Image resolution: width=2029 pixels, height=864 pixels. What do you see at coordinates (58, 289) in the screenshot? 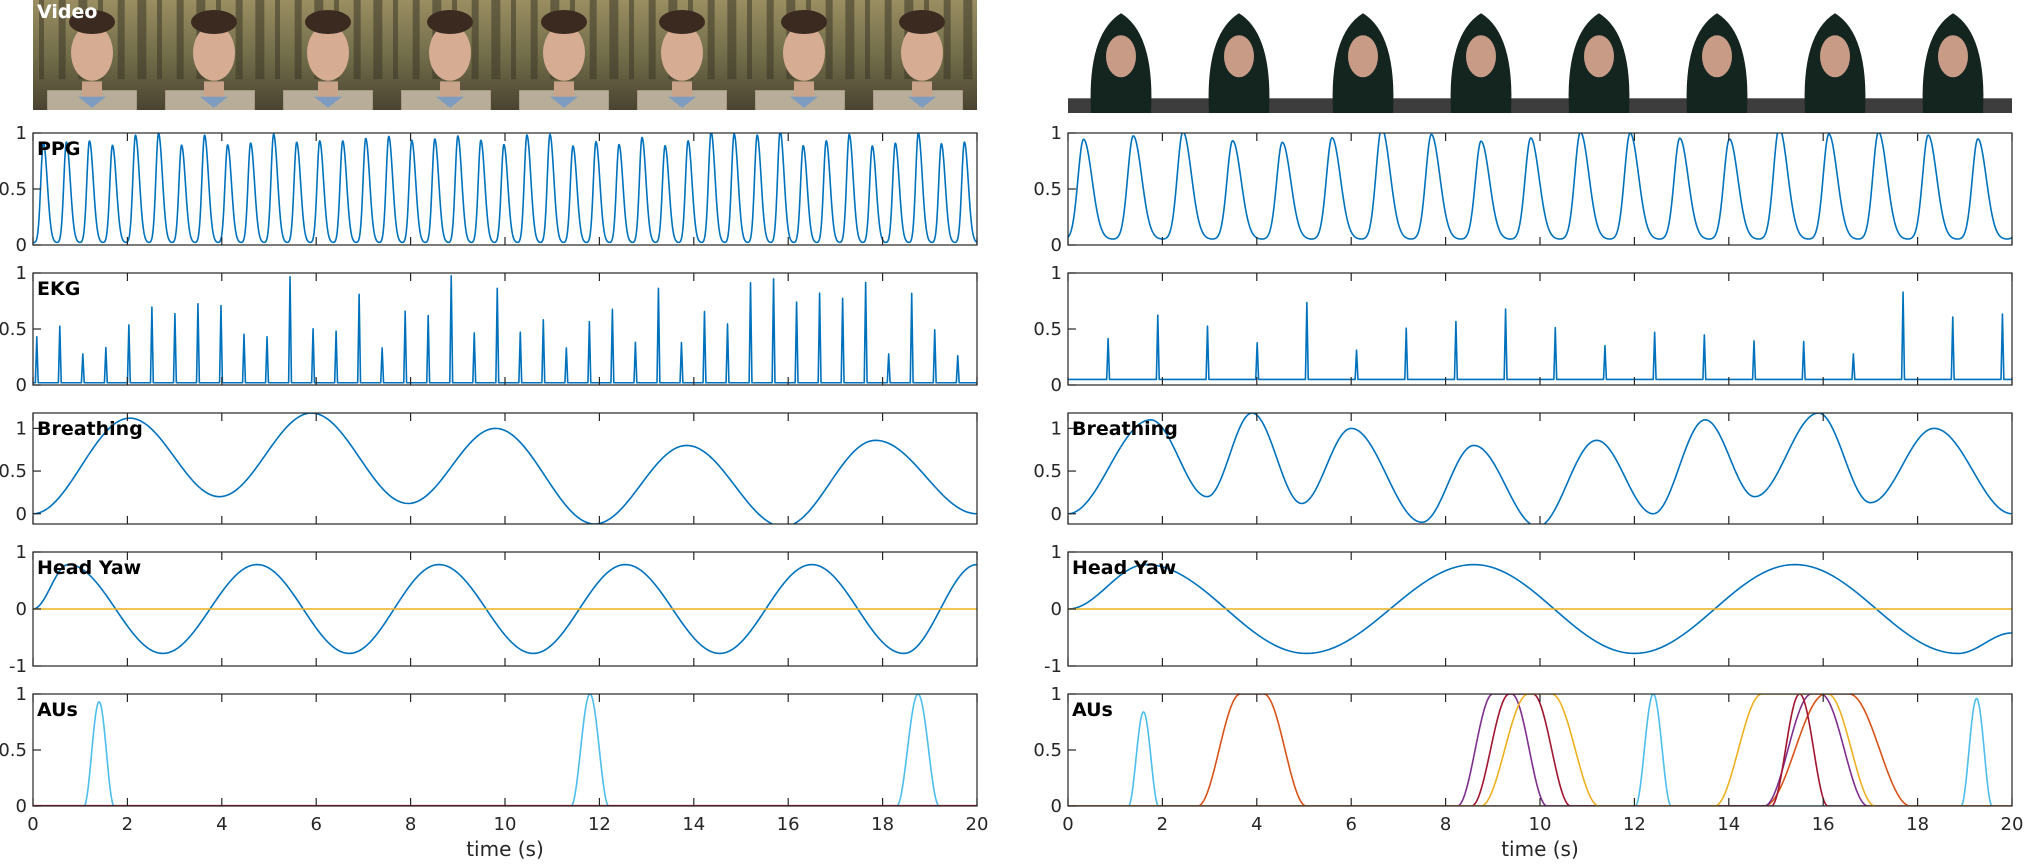
I see `panel-label: EKG` at bounding box center [58, 289].